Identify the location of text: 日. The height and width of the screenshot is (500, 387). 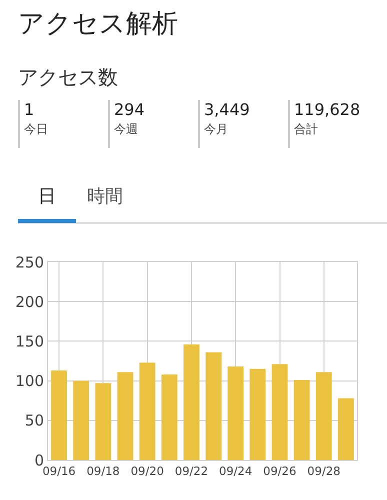
(47, 197).